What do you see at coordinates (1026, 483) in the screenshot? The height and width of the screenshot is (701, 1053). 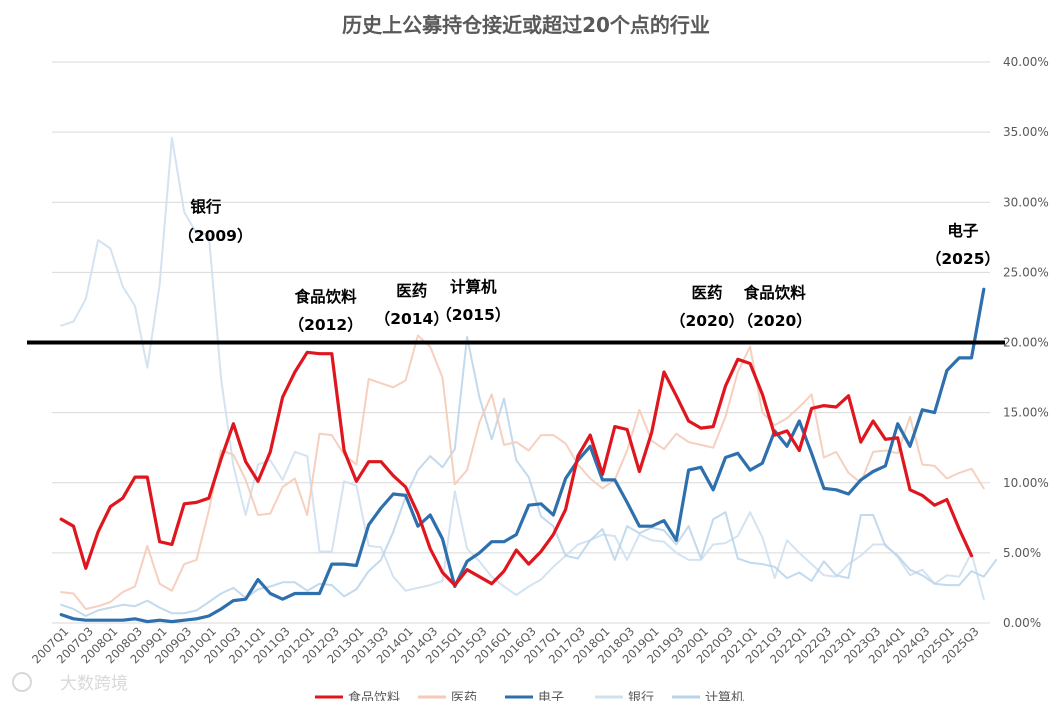 I see `y-tick-label: 10.00%` at bounding box center [1026, 483].